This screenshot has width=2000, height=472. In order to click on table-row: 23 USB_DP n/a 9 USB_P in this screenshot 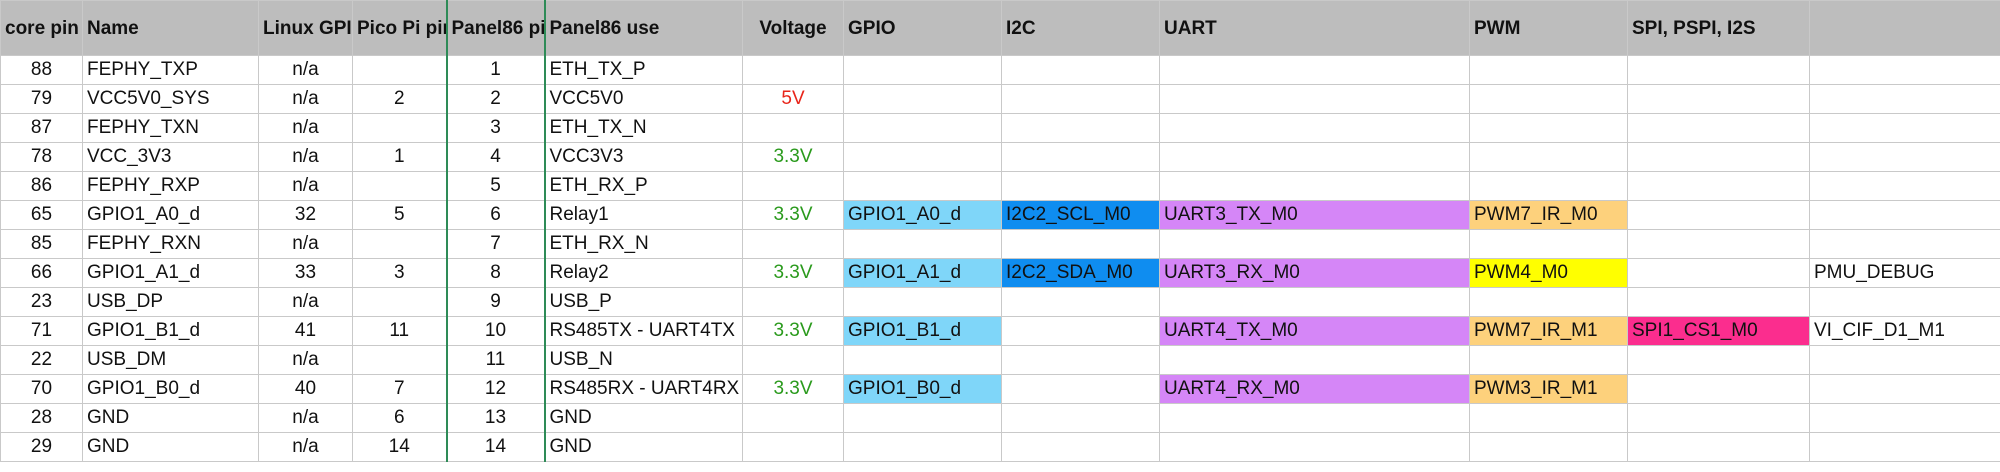, I will do `click(1000, 302)`.